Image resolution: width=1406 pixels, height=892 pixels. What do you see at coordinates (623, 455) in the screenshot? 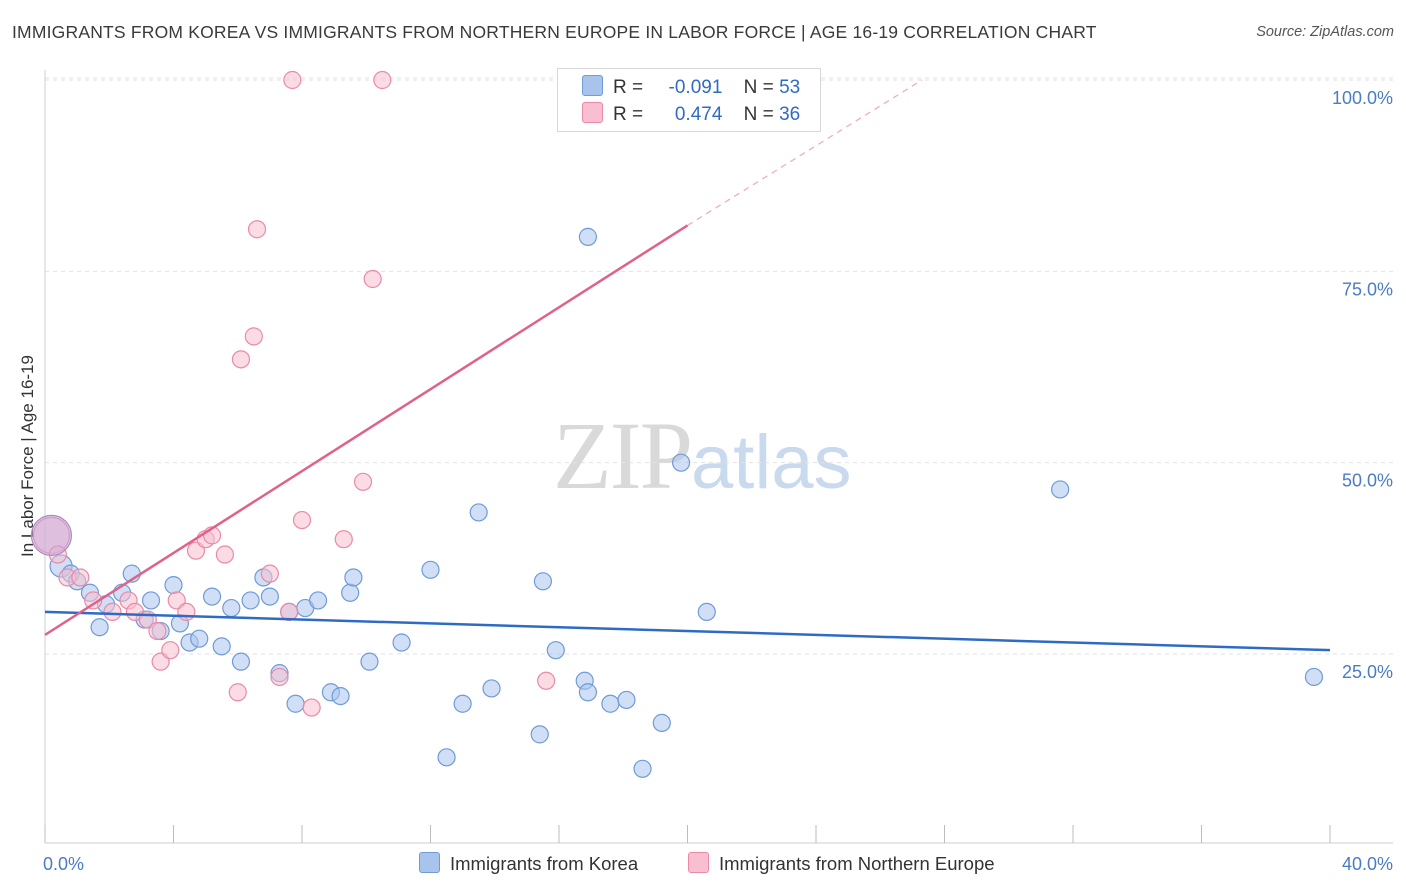
I see `watermark-zip: ZIP` at bounding box center [623, 455].